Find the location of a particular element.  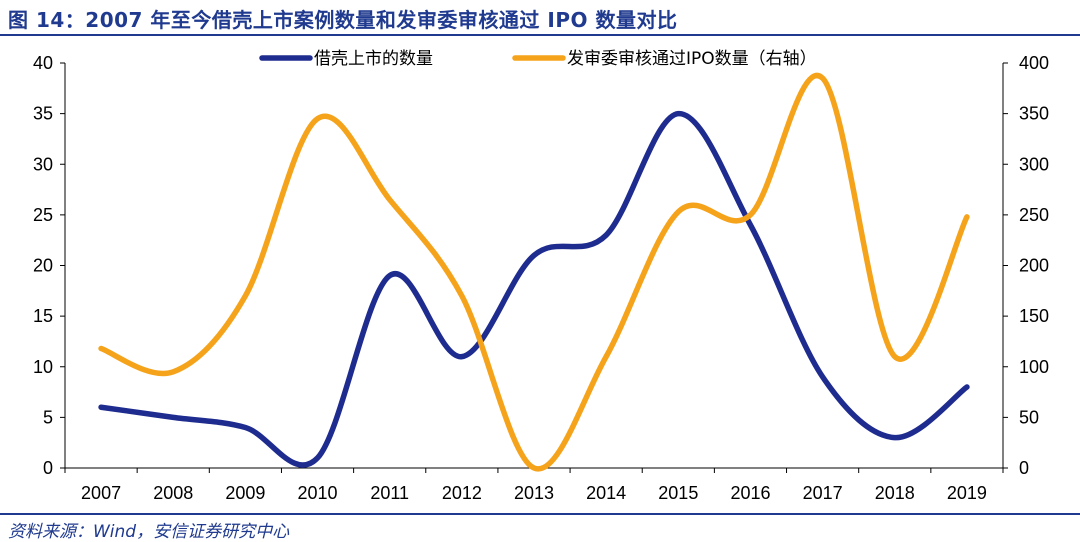

right-tick-label: 200 is located at coordinates (1034, 266).